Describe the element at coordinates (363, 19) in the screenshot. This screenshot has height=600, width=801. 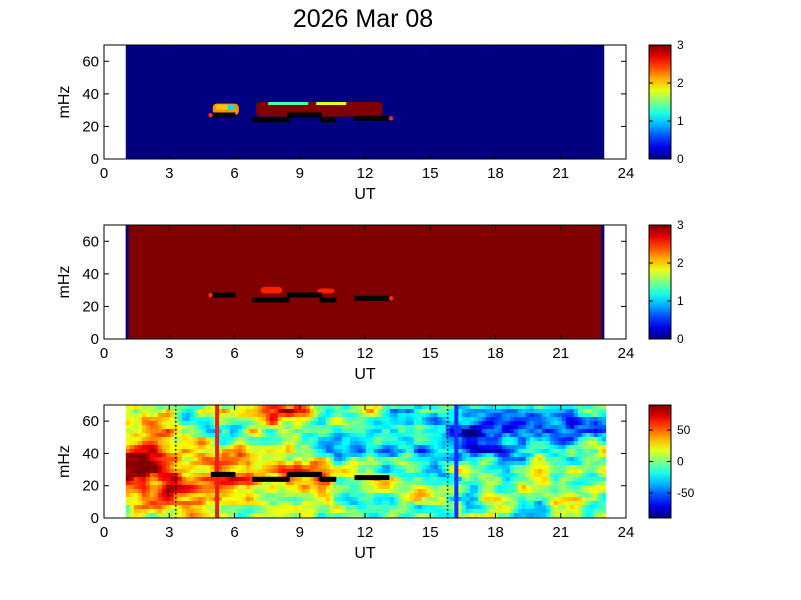
I see `figure-title: 2026 Mar 08` at that location.